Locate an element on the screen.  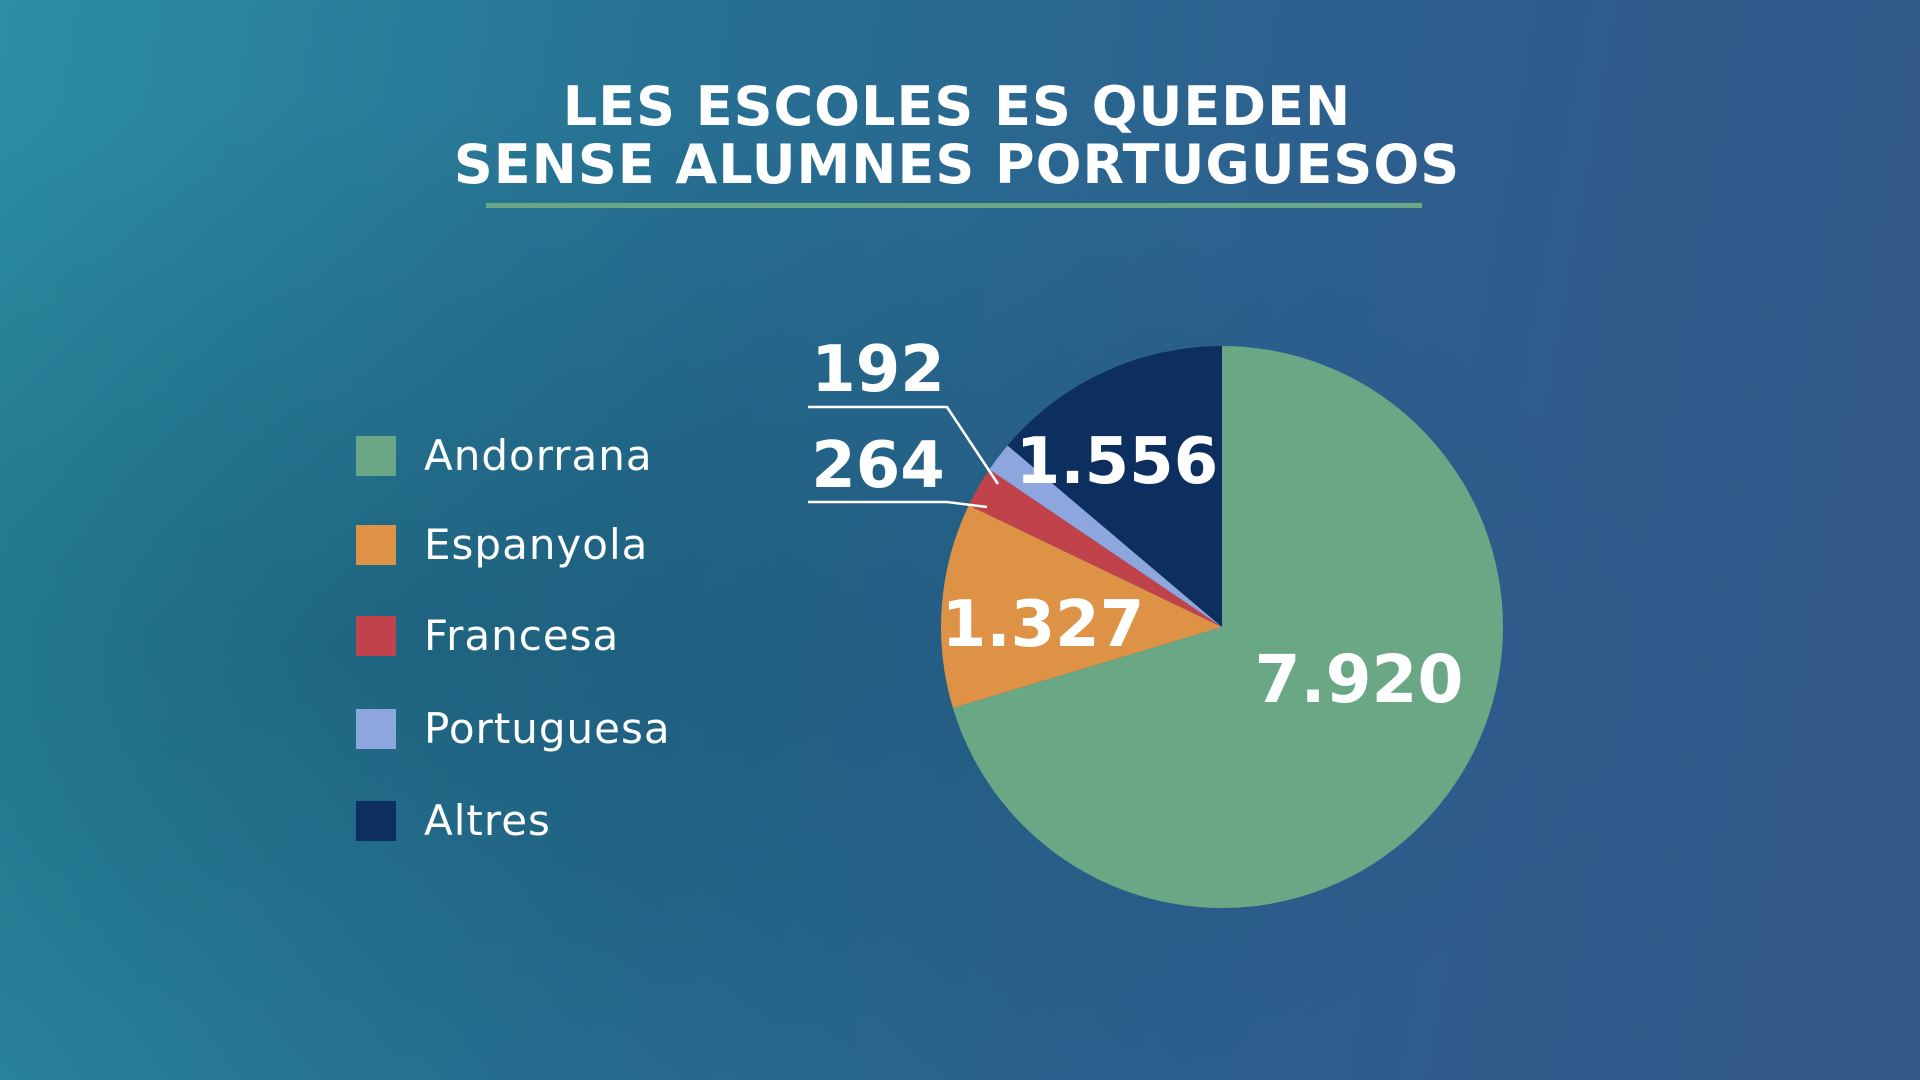
legend-label: Espanyola is located at coordinates (536, 544).